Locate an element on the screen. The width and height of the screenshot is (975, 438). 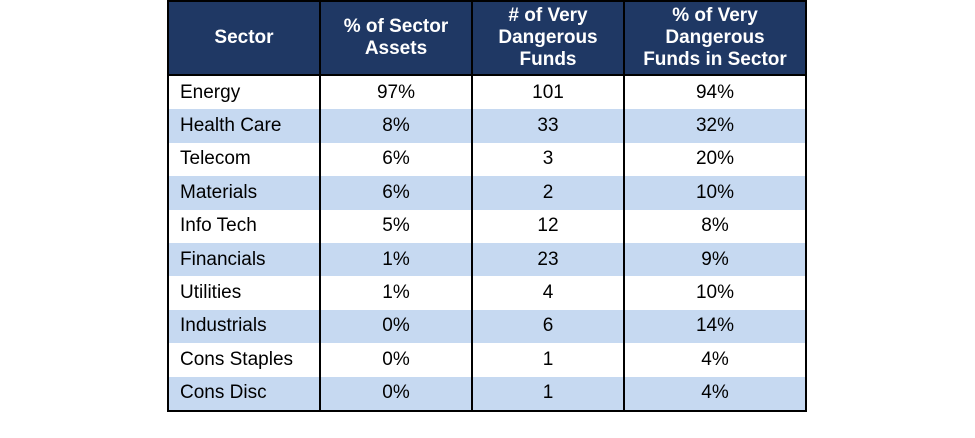
header-line: Funds is located at coordinates (548, 59).